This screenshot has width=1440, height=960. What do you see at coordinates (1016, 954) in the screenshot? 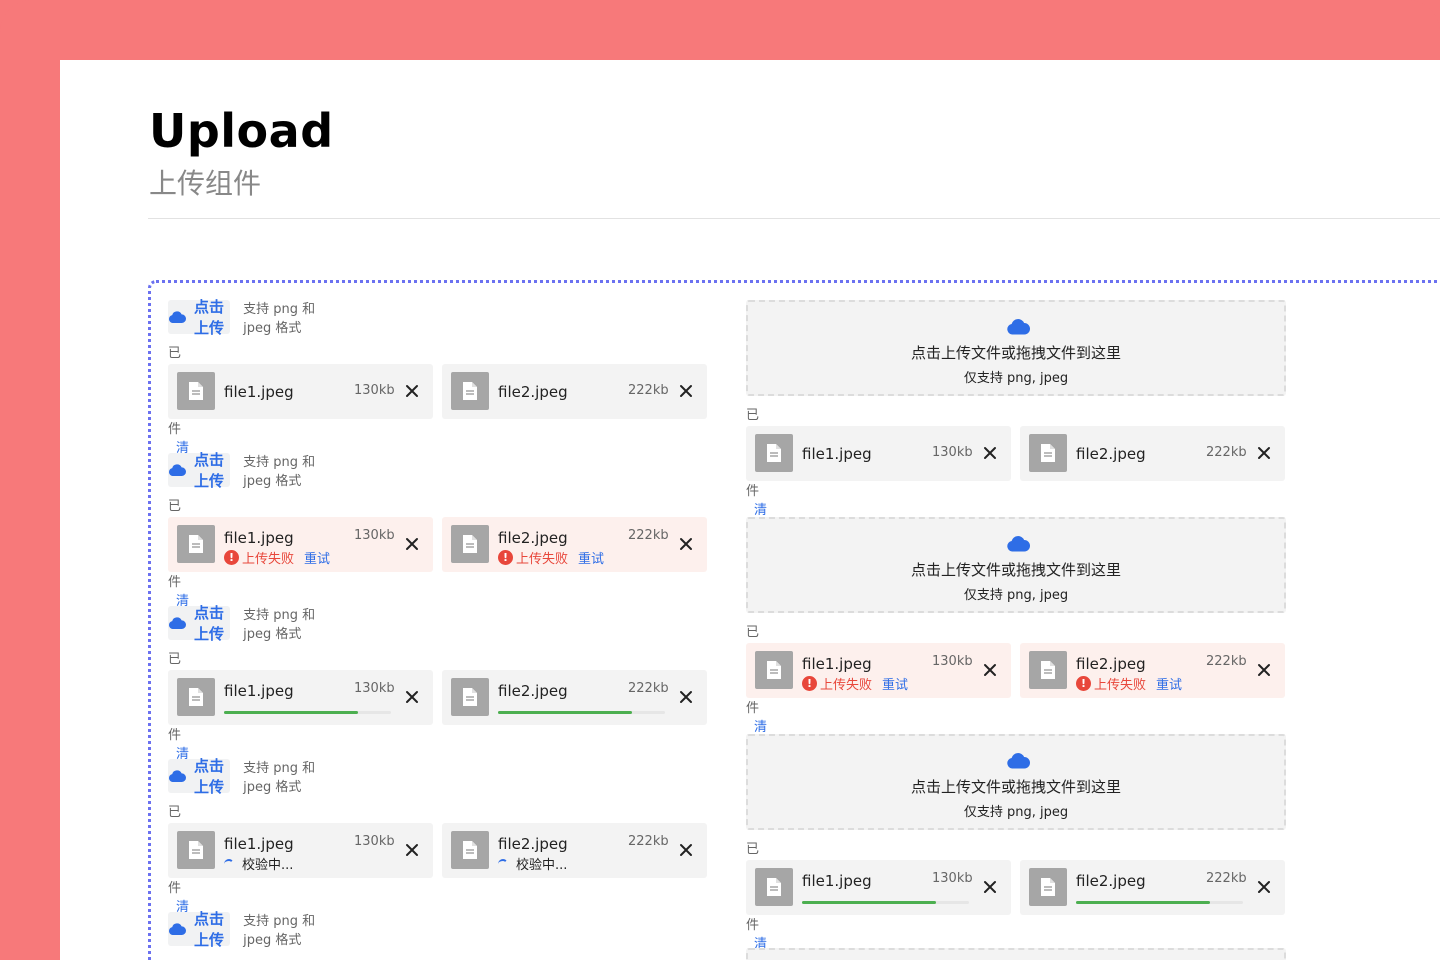
I see `drop-zone-partial` at bounding box center [1016, 954].